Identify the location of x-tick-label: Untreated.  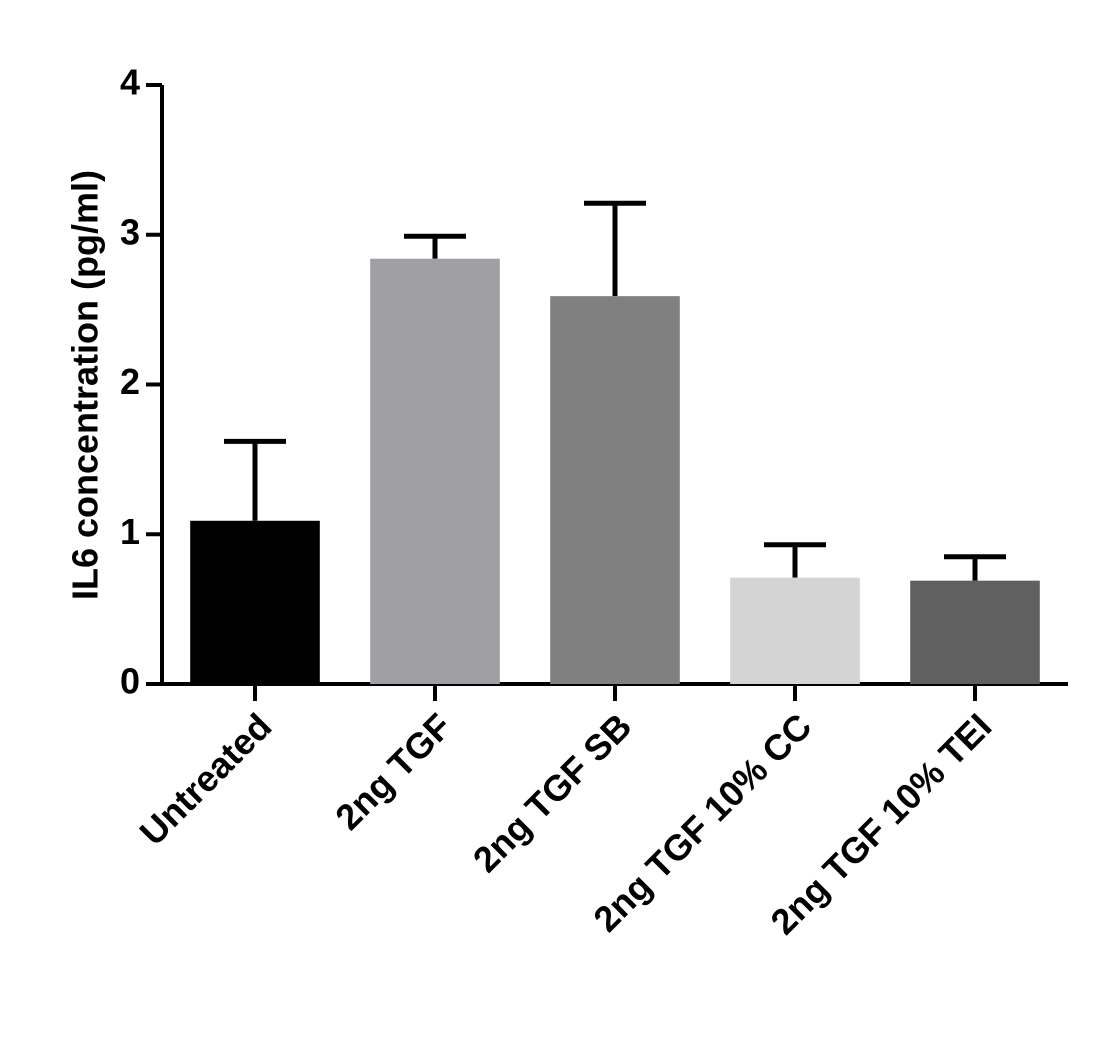
(206, 779).